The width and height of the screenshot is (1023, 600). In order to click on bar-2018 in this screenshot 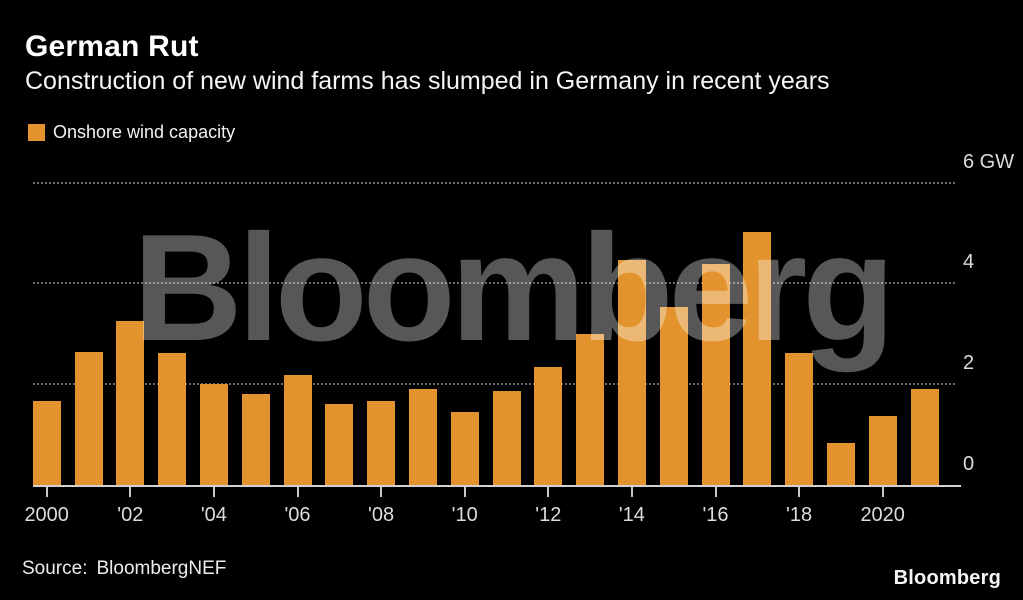, I will do `click(799, 419)`.